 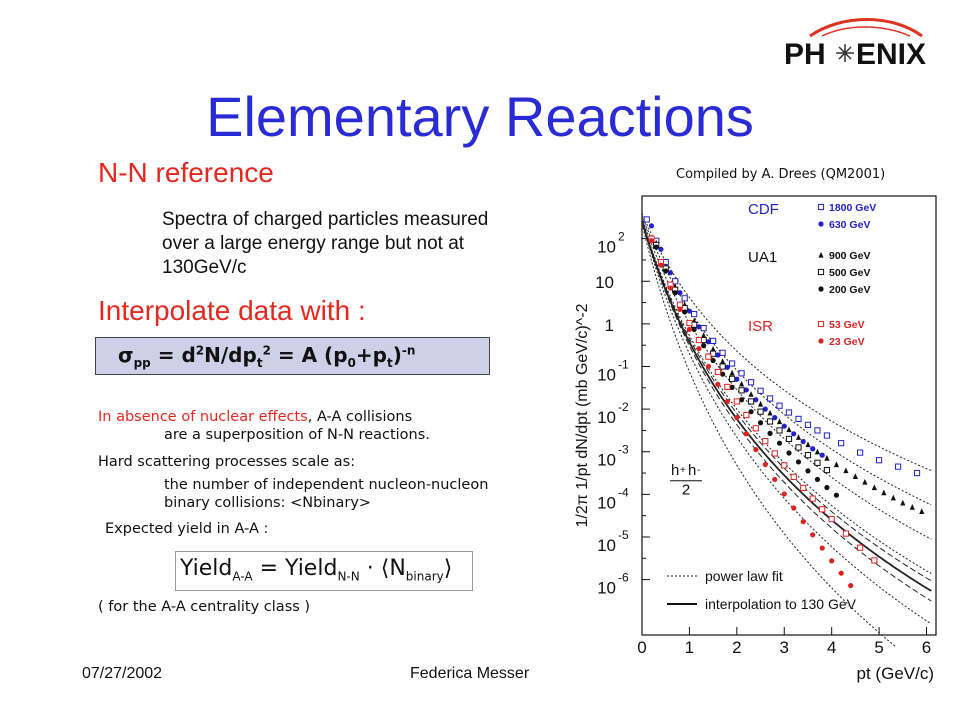 What do you see at coordinates (606, 460) in the screenshot?
I see `y-tick-label: 10` at bounding box center [606, 460].